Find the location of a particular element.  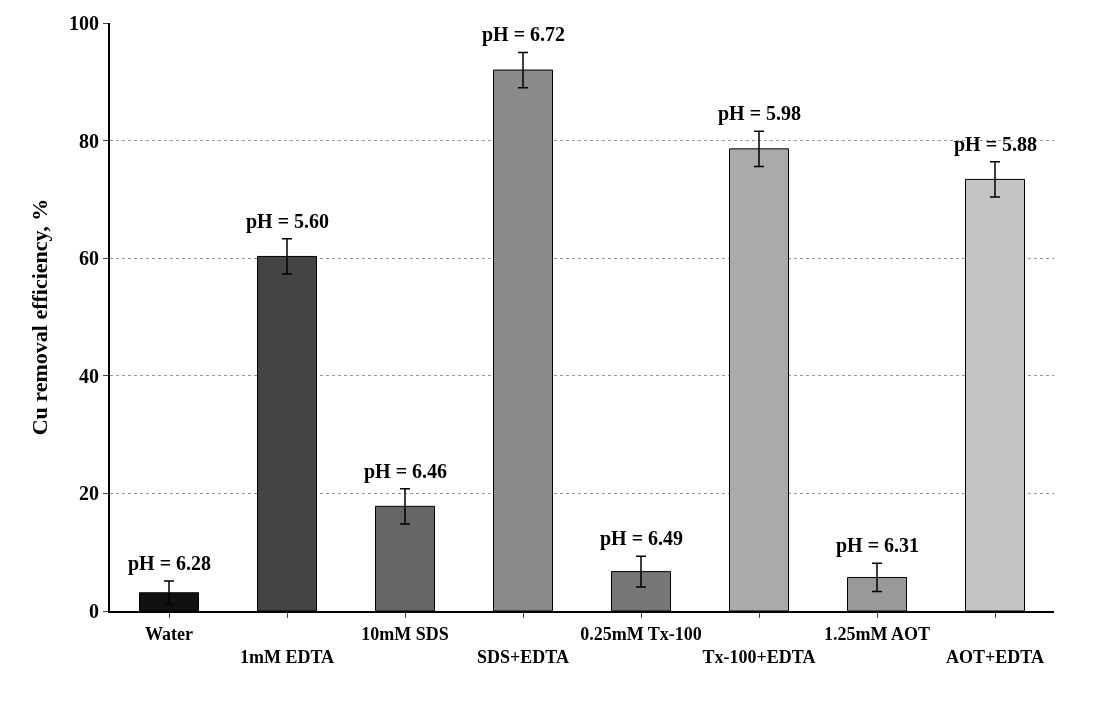

x-tick-label: AOT+EDTA is located at coordinates (995, 657).